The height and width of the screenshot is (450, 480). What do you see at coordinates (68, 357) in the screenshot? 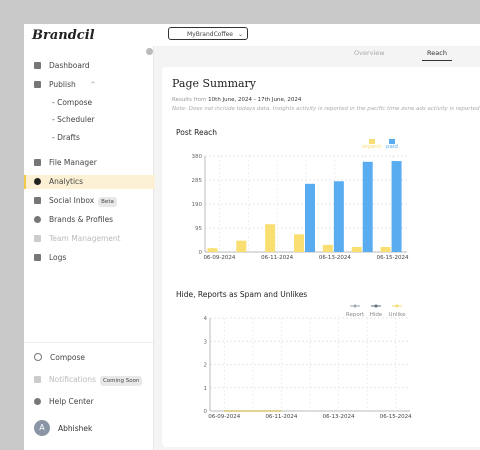
I see `nav-label: Compose` at bounding box center [68, 357].